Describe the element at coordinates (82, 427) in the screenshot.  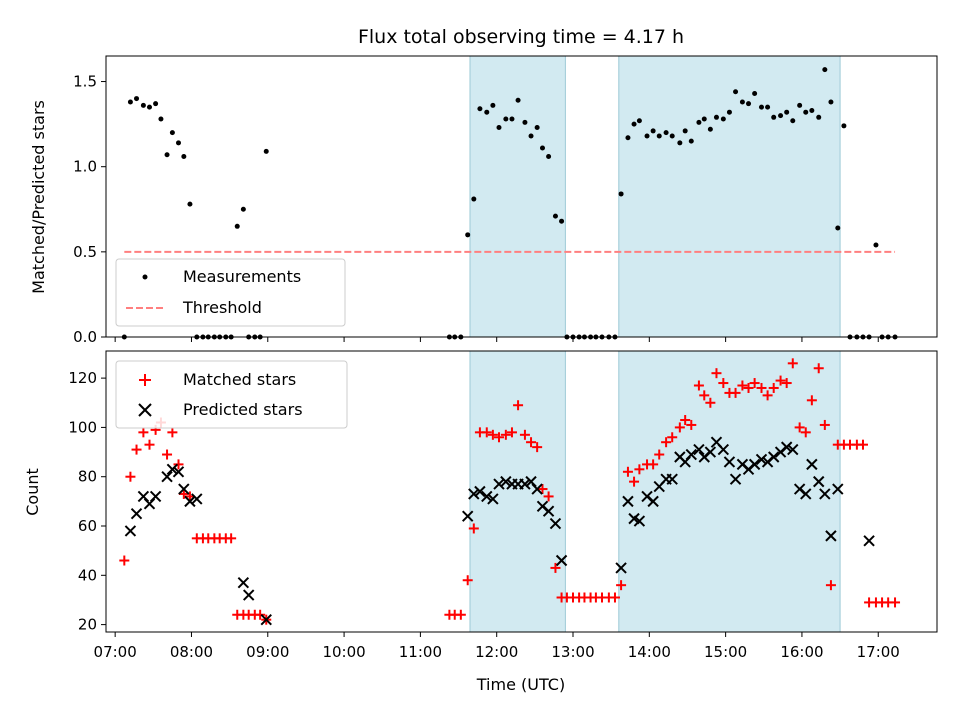
I see `y-tick-label: 100` at that location.